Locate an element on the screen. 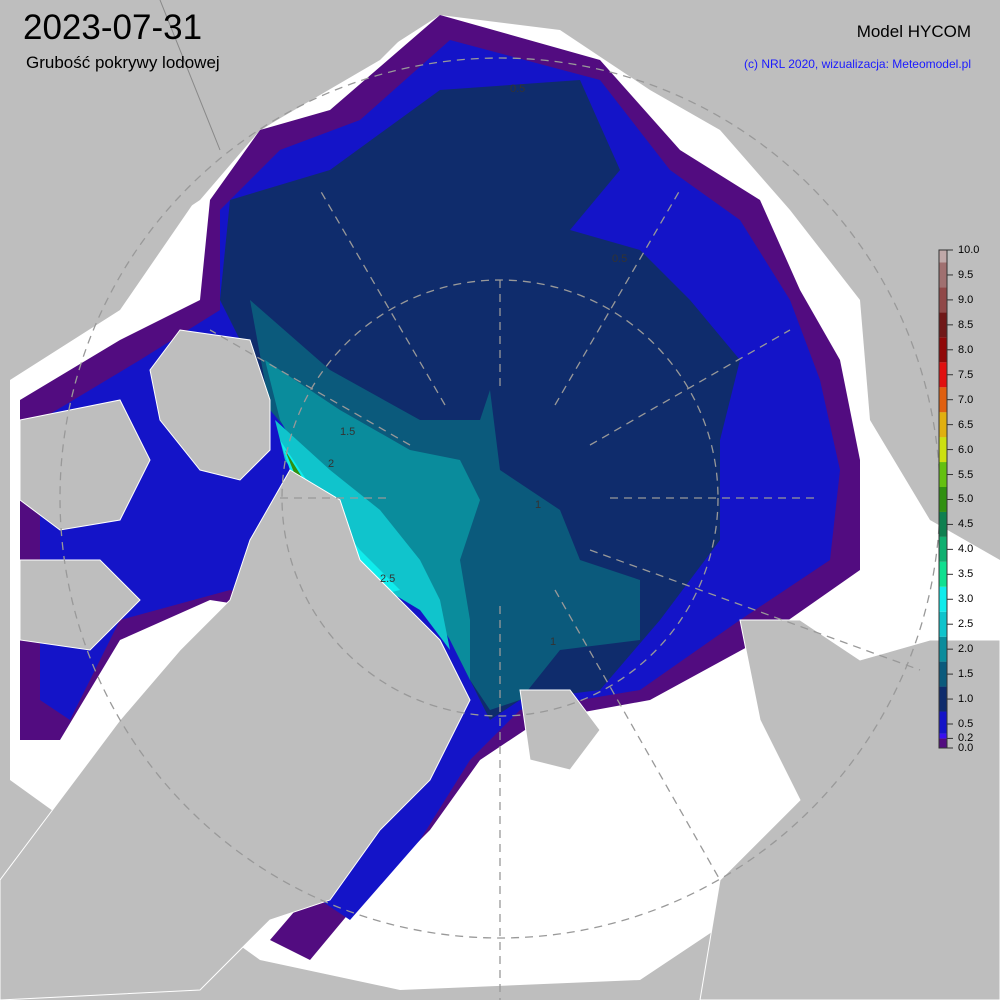 This screenshot has height=1000, width=1000. contour-label: 1.5 is located at coordinates (347, 432).